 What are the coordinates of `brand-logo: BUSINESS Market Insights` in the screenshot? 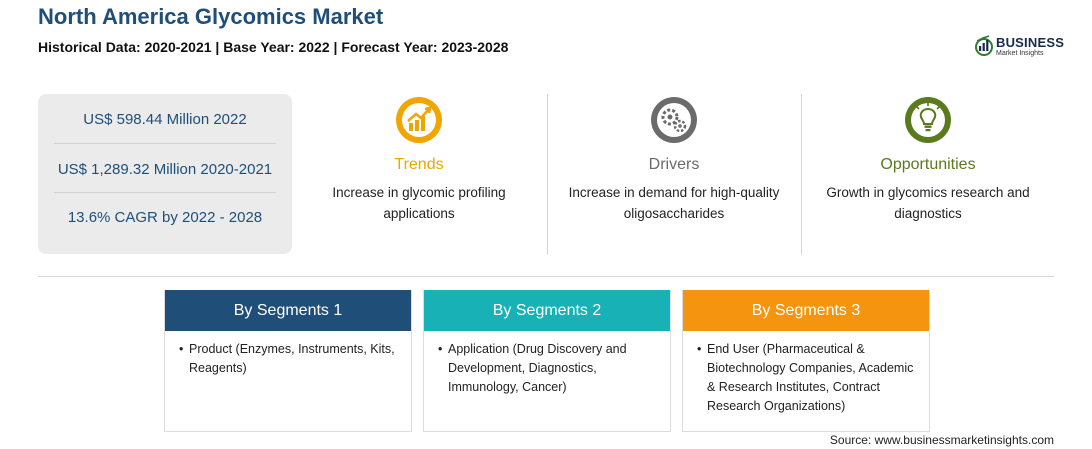 It's located at (1019, 46).